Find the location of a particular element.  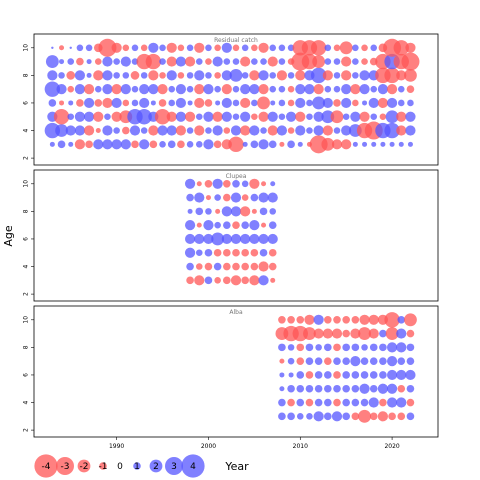

legend-label: -1 is located at coordinates (103, 467).